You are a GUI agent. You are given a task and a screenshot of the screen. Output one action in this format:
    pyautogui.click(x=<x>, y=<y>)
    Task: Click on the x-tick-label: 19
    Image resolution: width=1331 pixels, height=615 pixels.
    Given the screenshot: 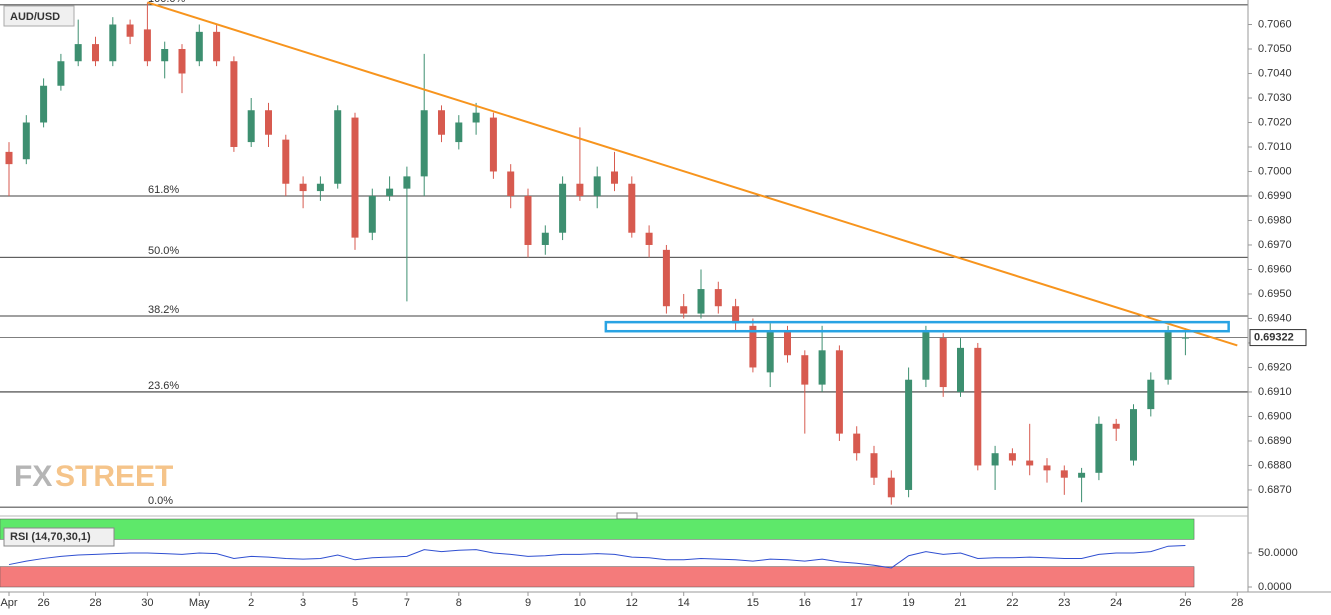 What is the action you would take?
    pyautogui.click(x=908, y=603)
    